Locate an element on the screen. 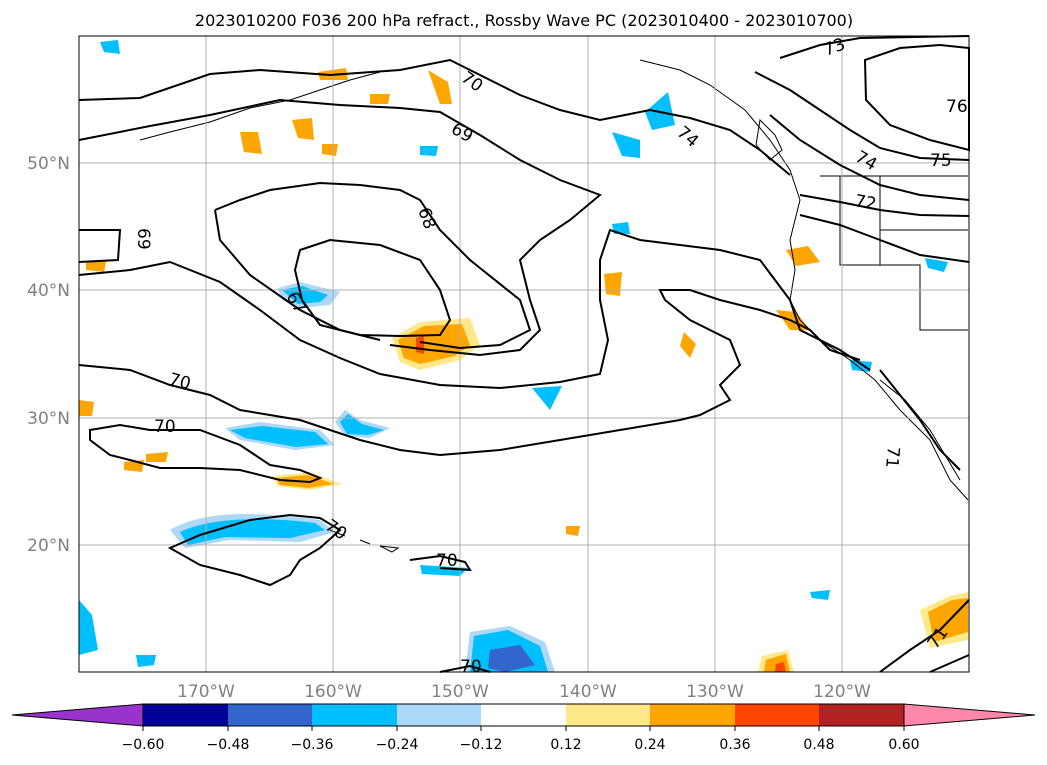 The image size is (1047, 765). latitude-labels: 50°N 40°N 30°N 20°N is located at coordinates (48, 355).